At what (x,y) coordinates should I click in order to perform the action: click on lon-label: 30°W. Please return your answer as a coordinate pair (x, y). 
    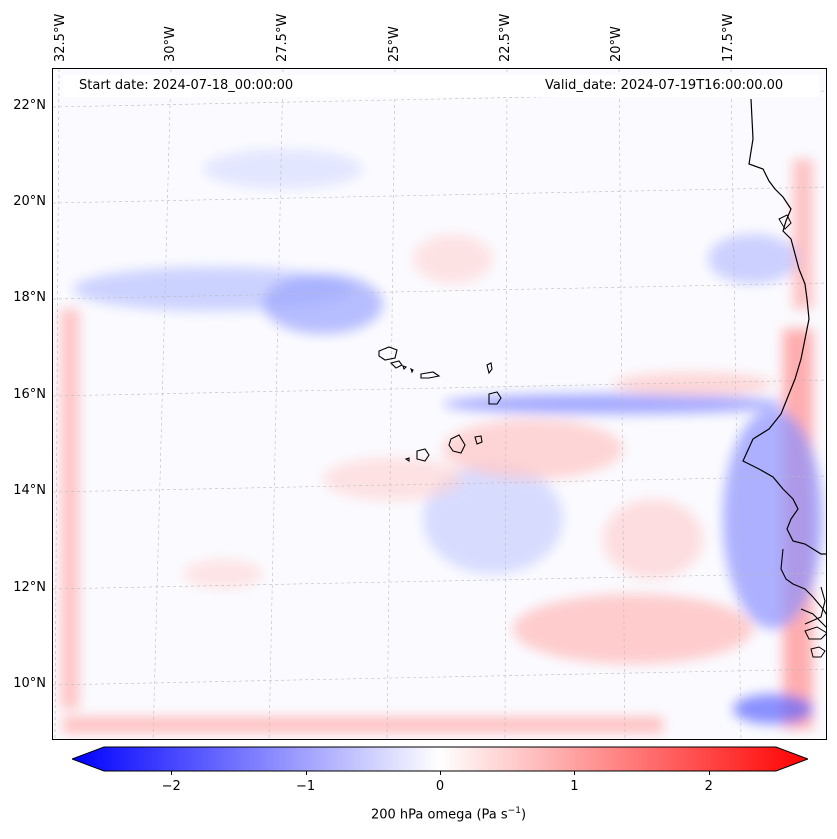
    Looking at the image, I should click on (170, 44).